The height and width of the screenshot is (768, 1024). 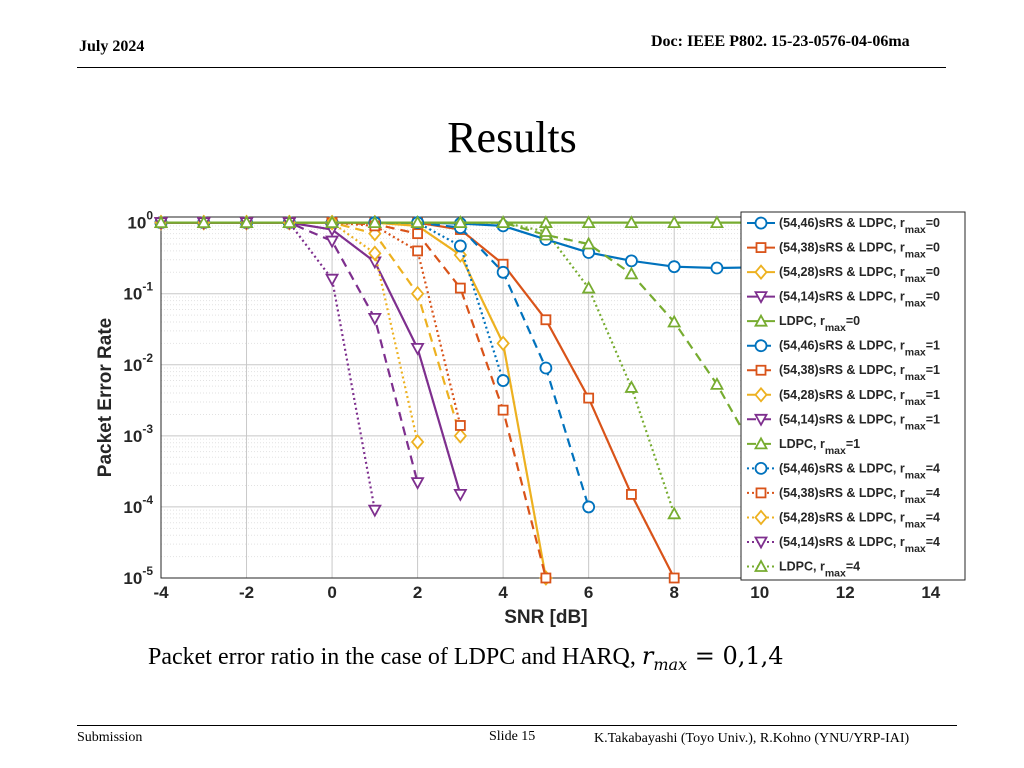 I want to click on y-tick-label: 10⁻³, so click(x=138, y=434).